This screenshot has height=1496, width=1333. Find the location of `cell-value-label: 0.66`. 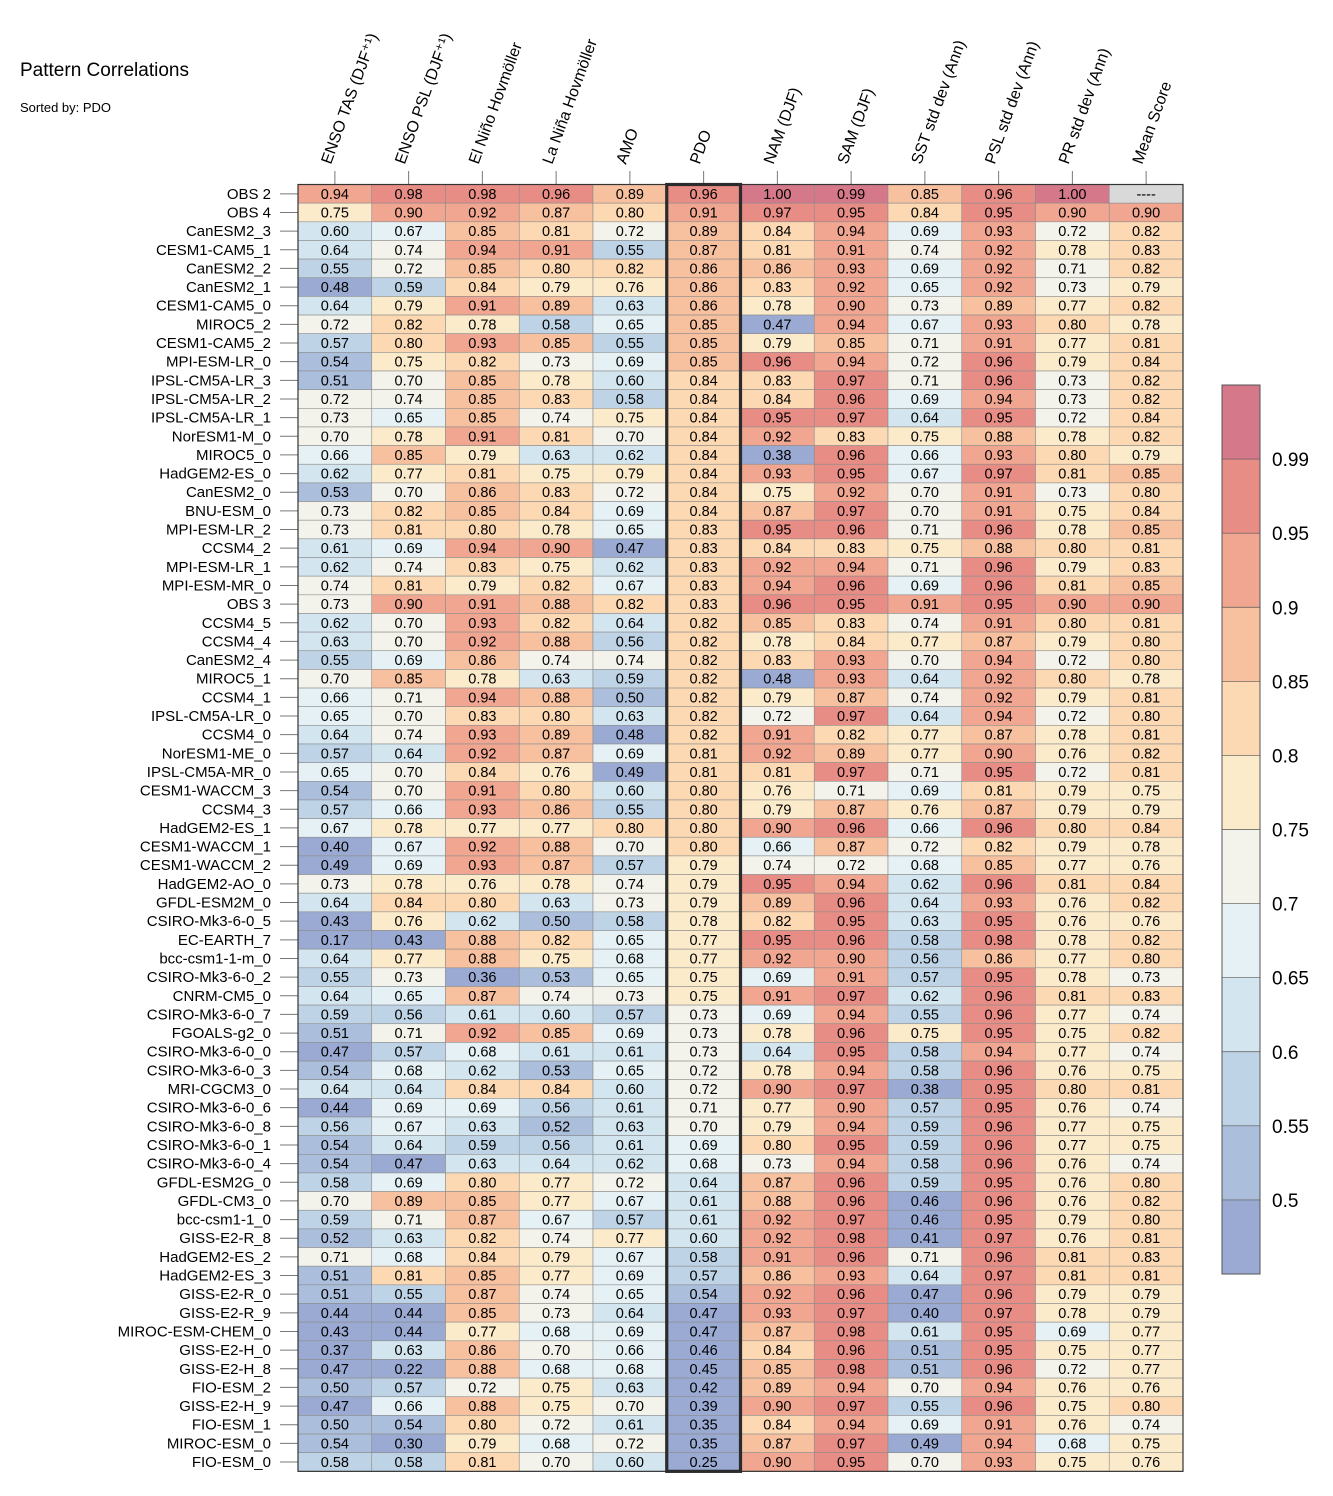

cell-value-label: 0.66 is located at coordinates (409, 1407).